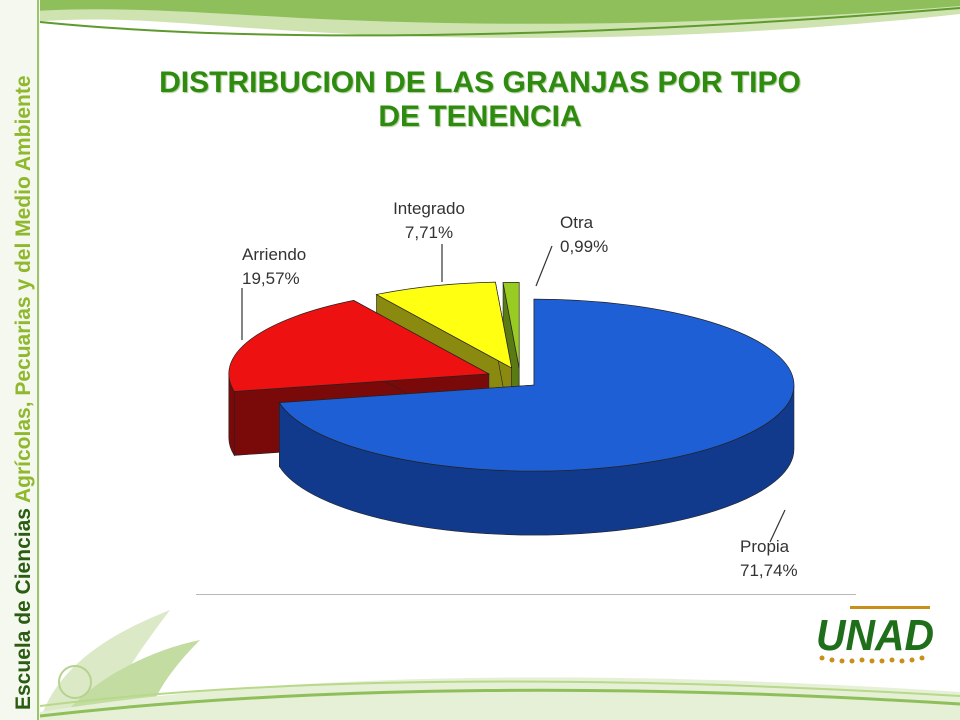  Describe the element at coordinates (23, 606) in the screenshot. I see `side-text-prefix: Escuela de Ciencias` at that location.